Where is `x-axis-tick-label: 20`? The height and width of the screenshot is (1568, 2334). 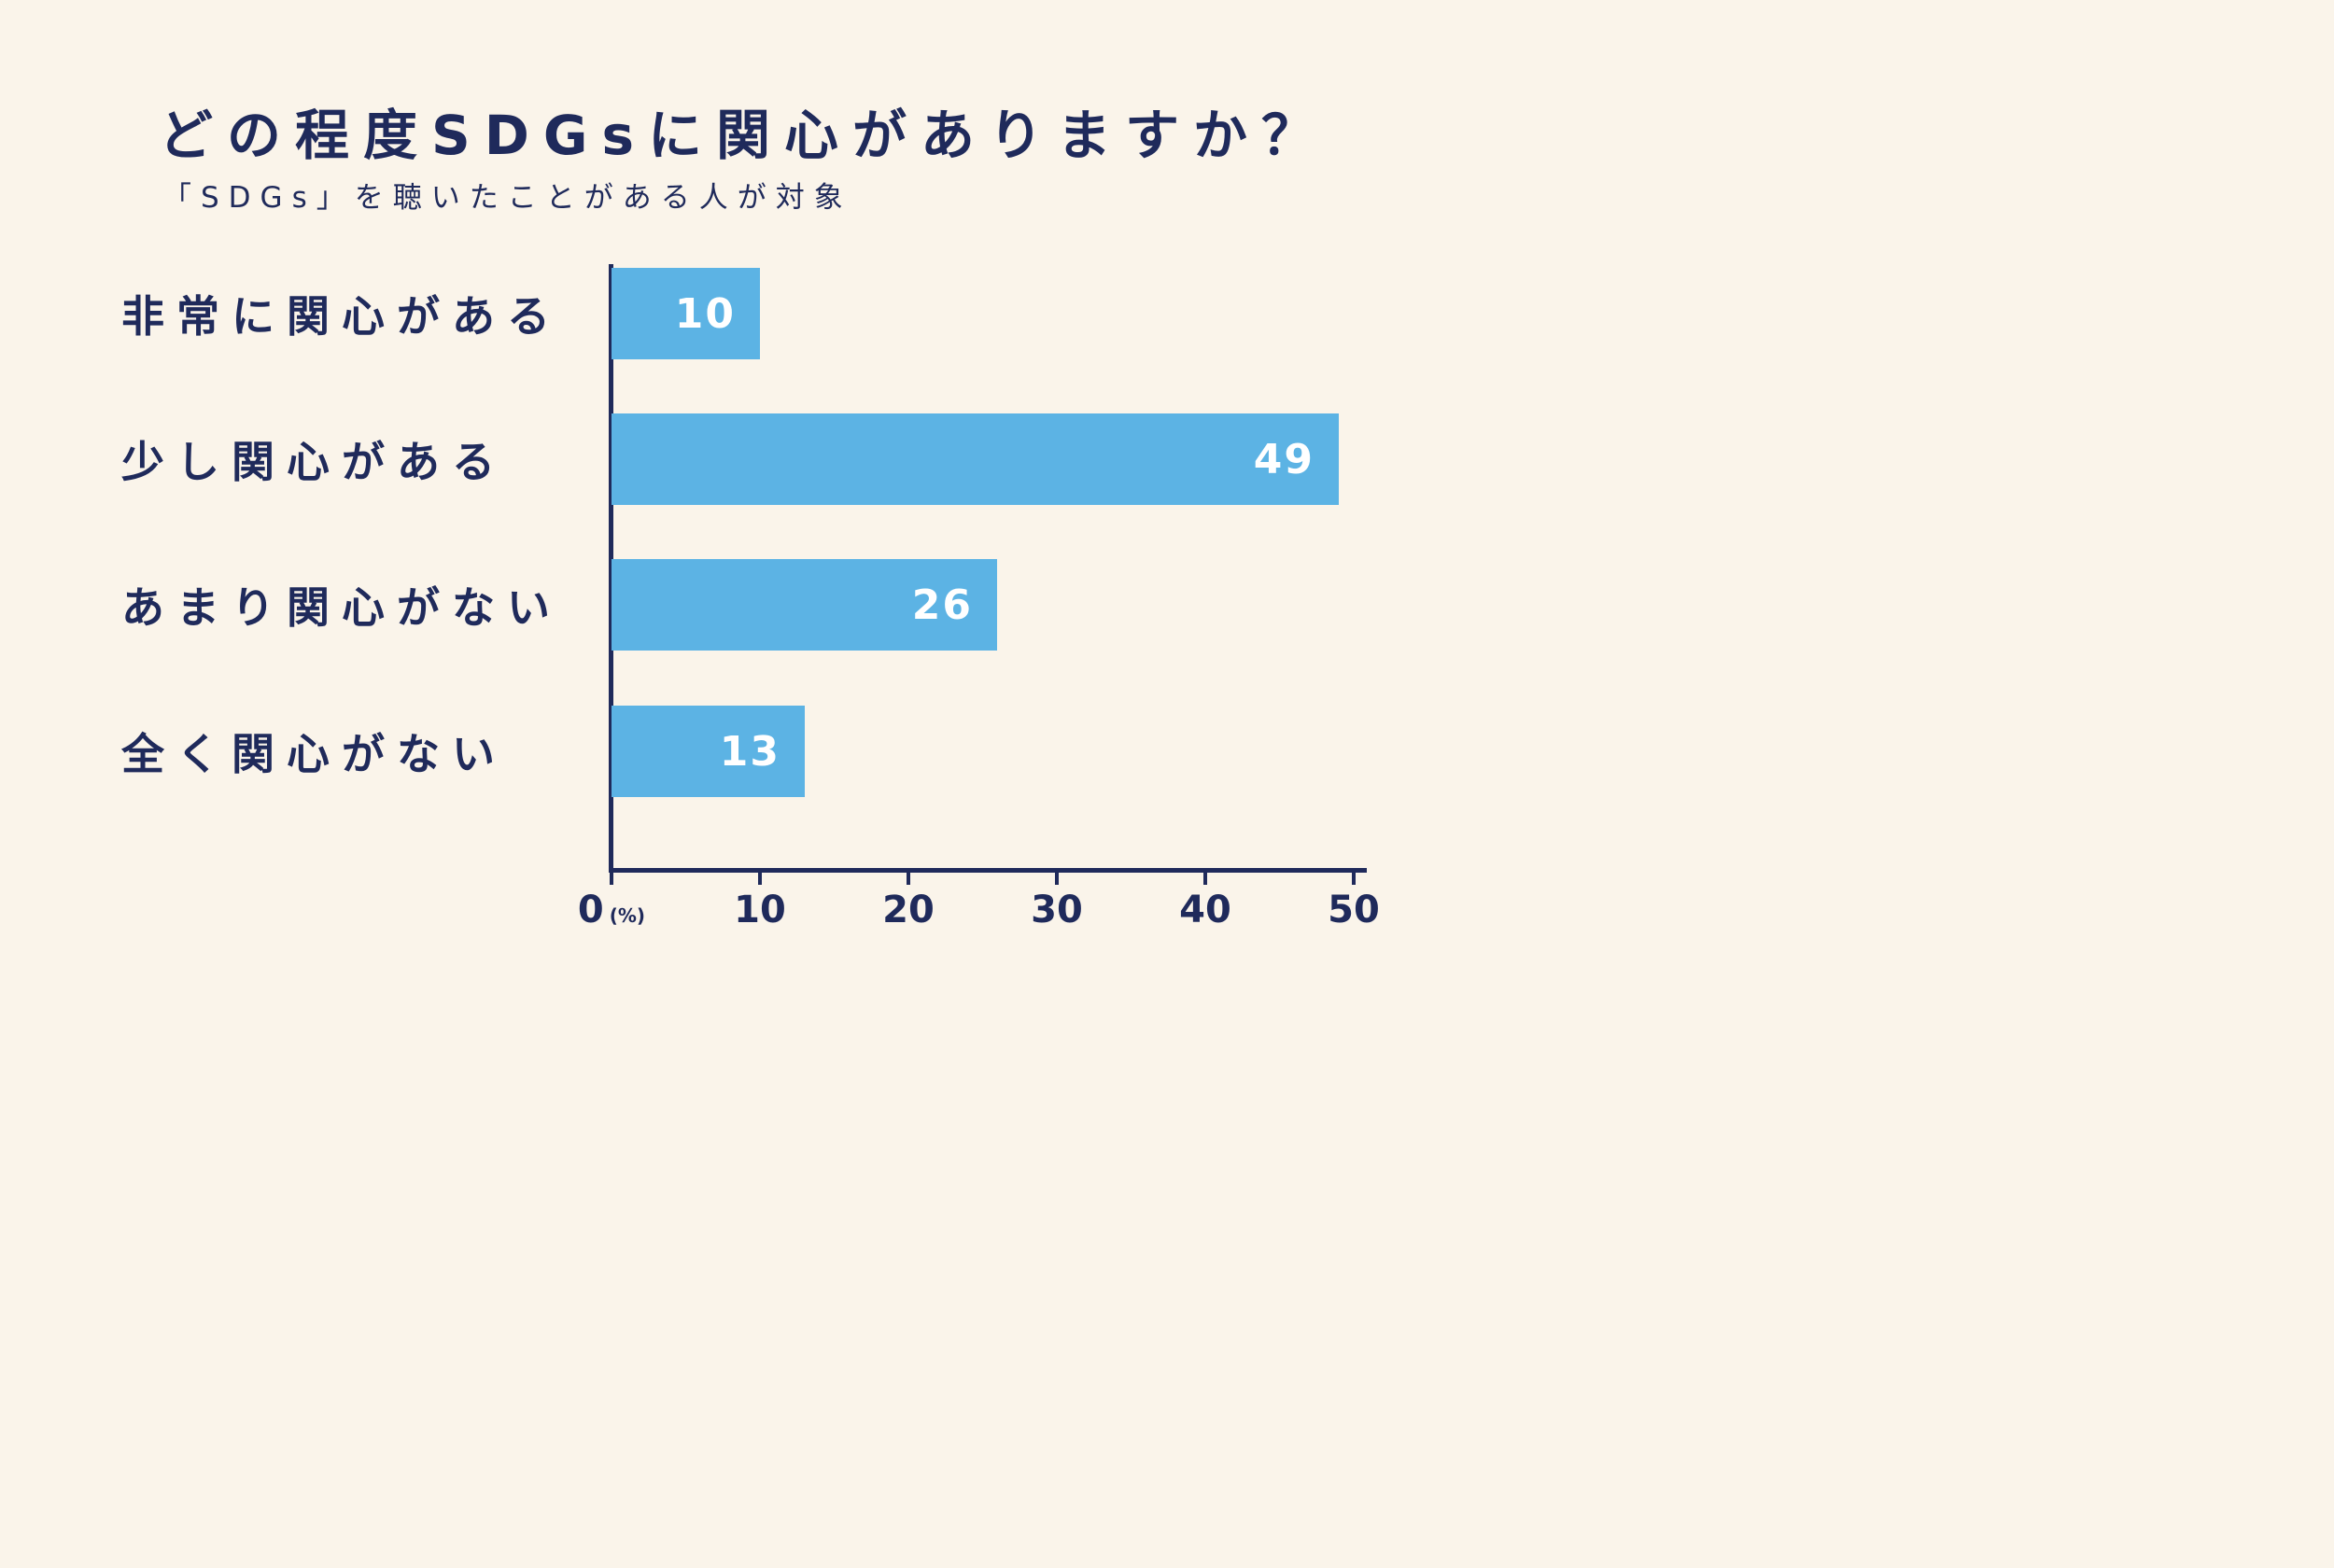 x-axis-tick-label: 20 is located at coordinates (908, 910).